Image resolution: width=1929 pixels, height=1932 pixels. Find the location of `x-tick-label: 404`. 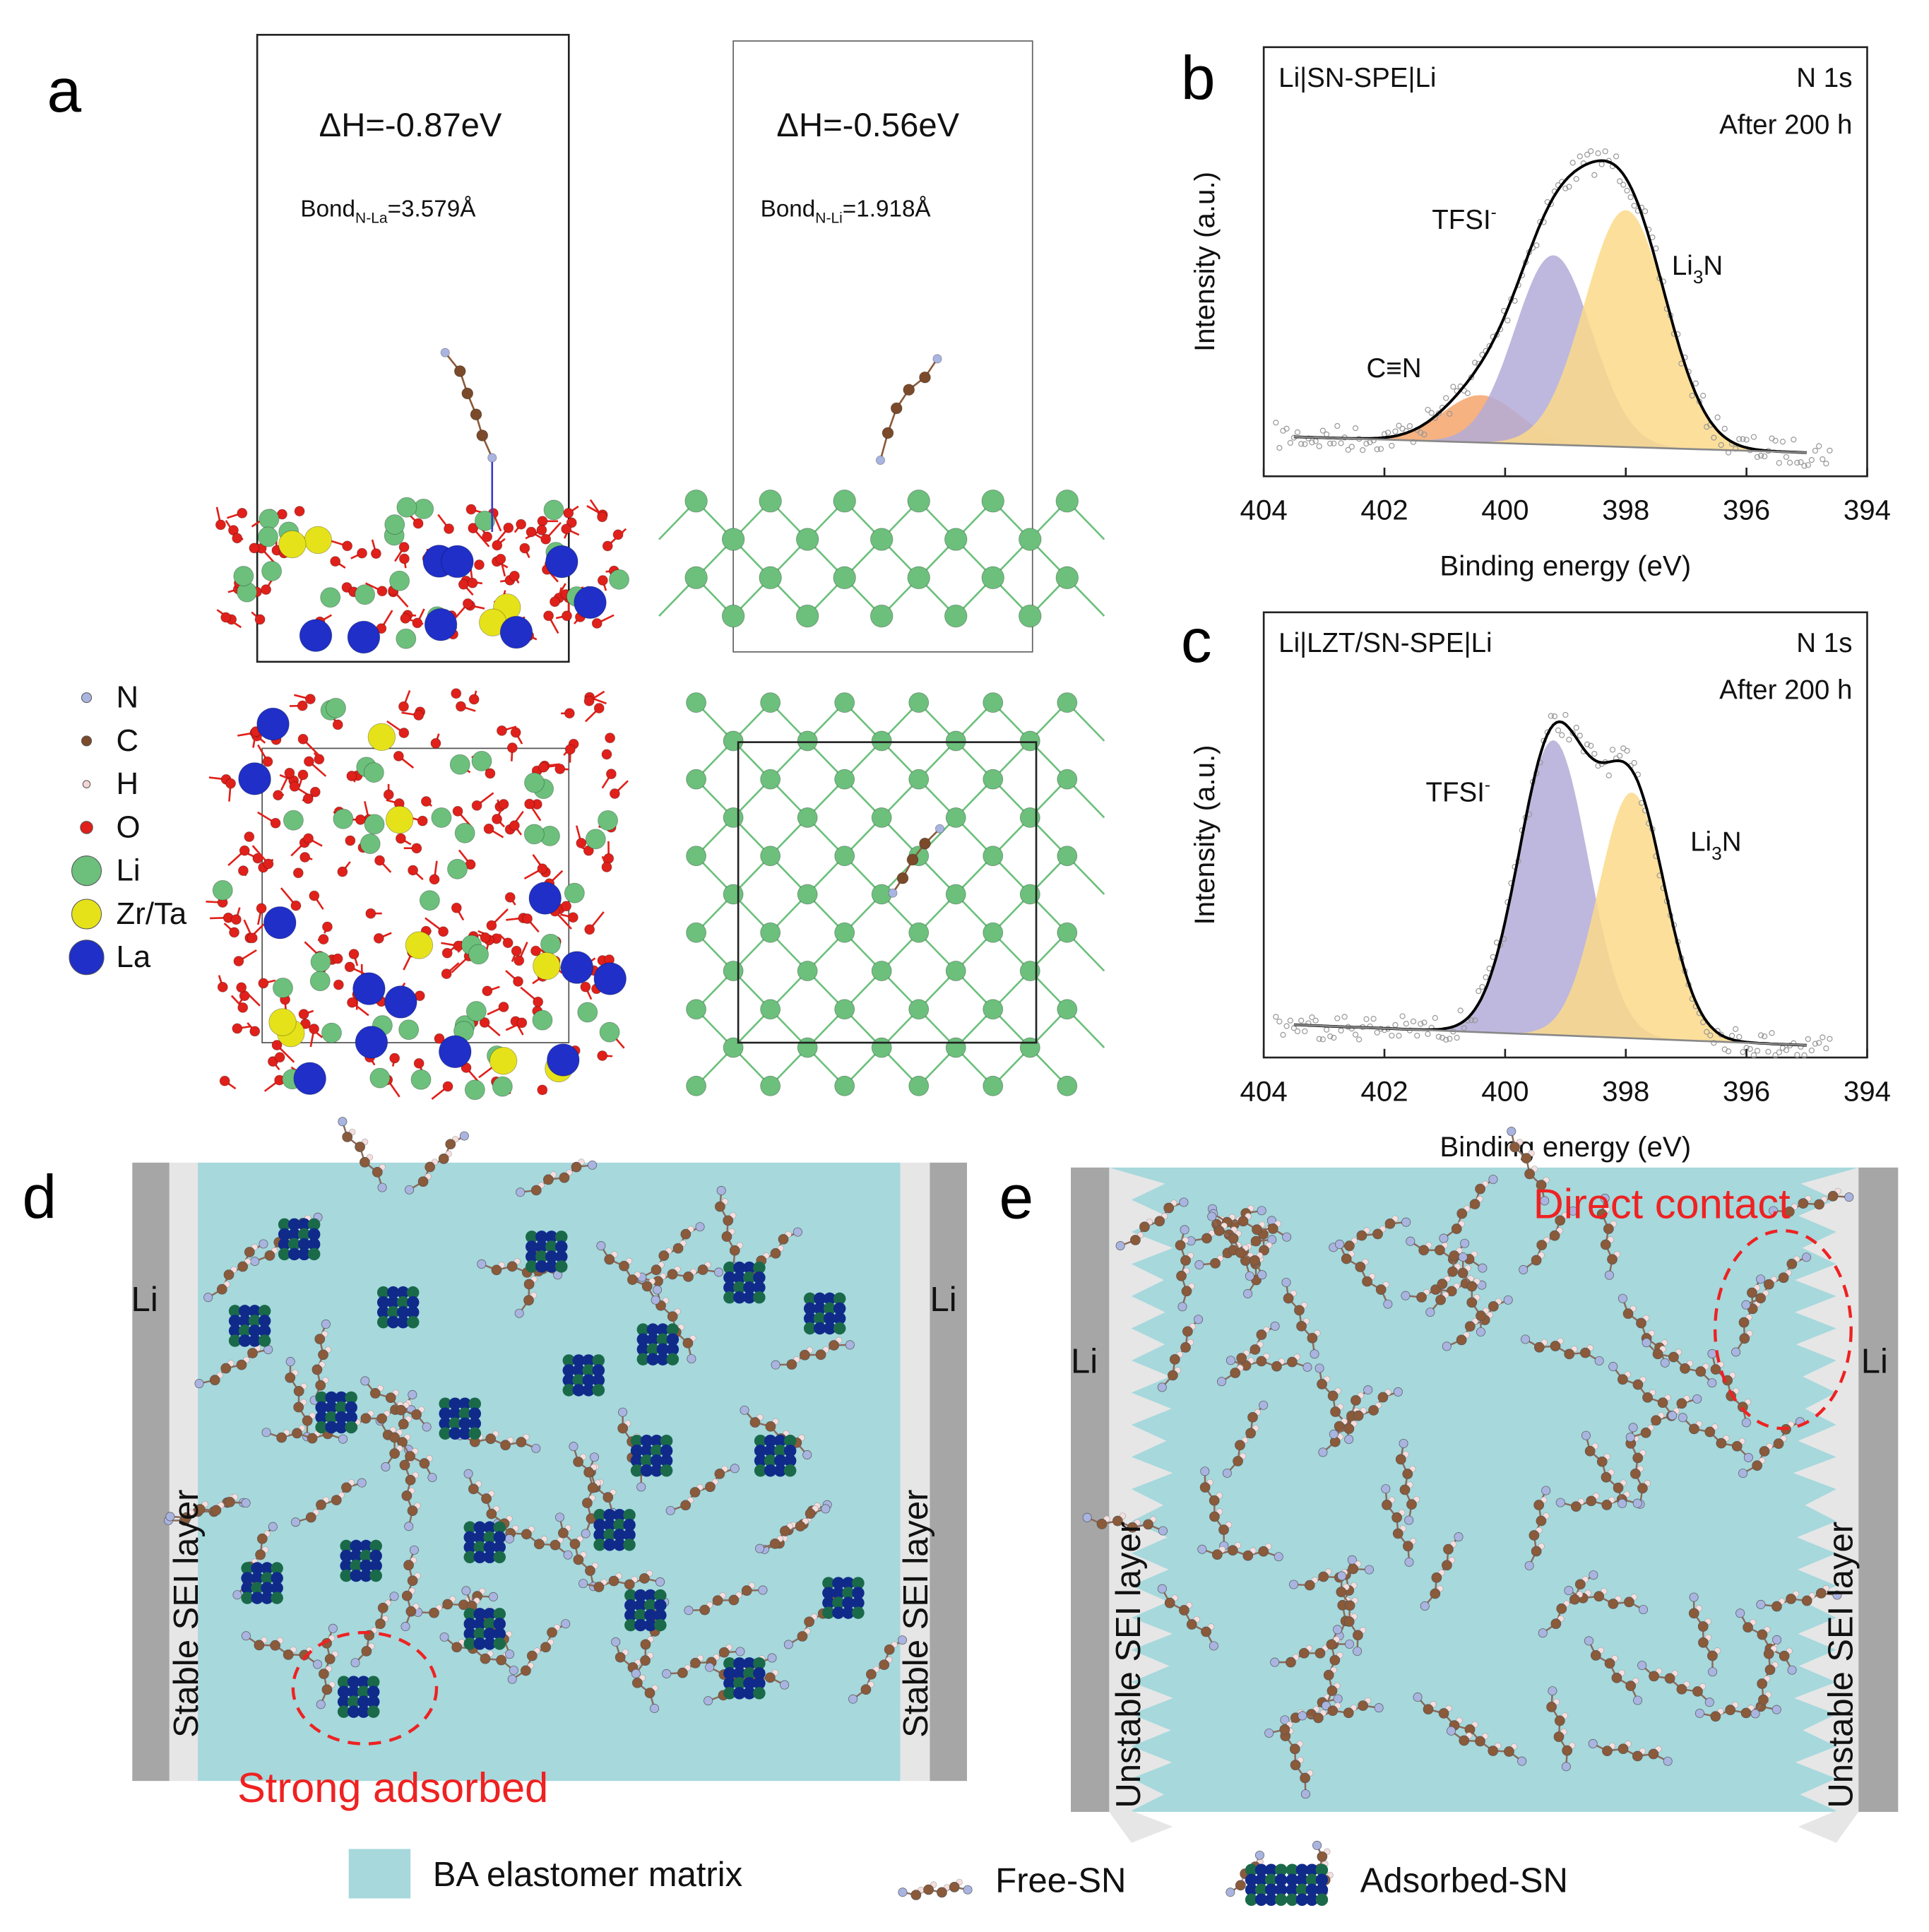

x-tick-label: 404 is located at coordinates (1264, 1091).